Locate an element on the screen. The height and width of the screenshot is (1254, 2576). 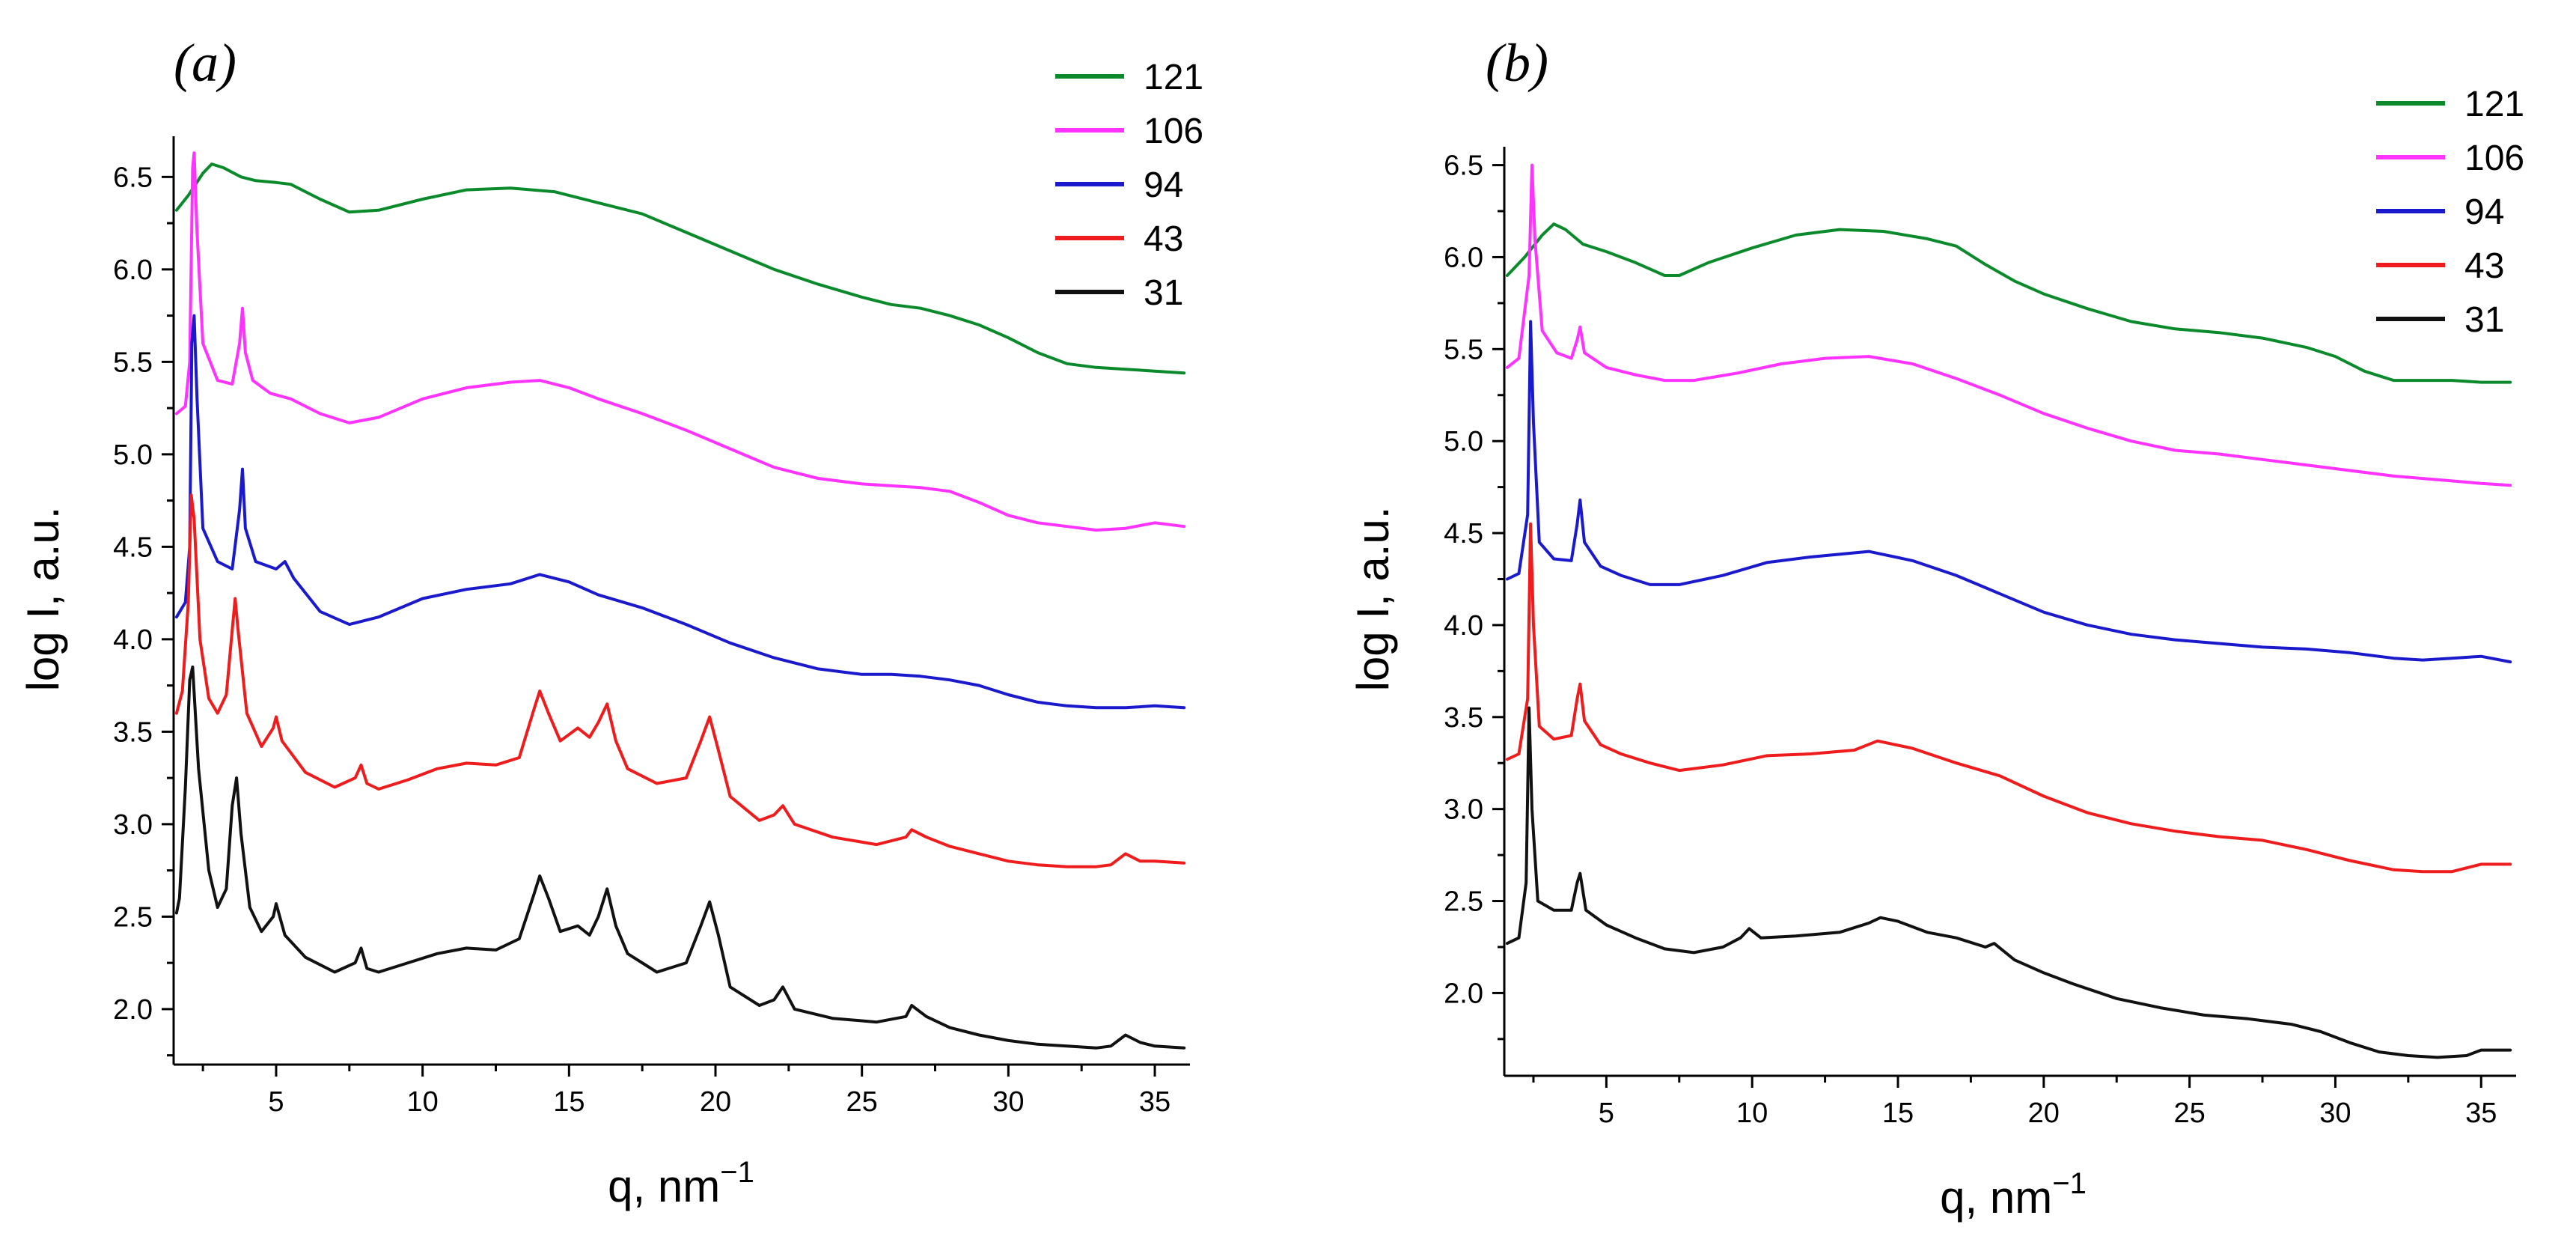
panel-label: (b) is located at coordinates (1517, 63).